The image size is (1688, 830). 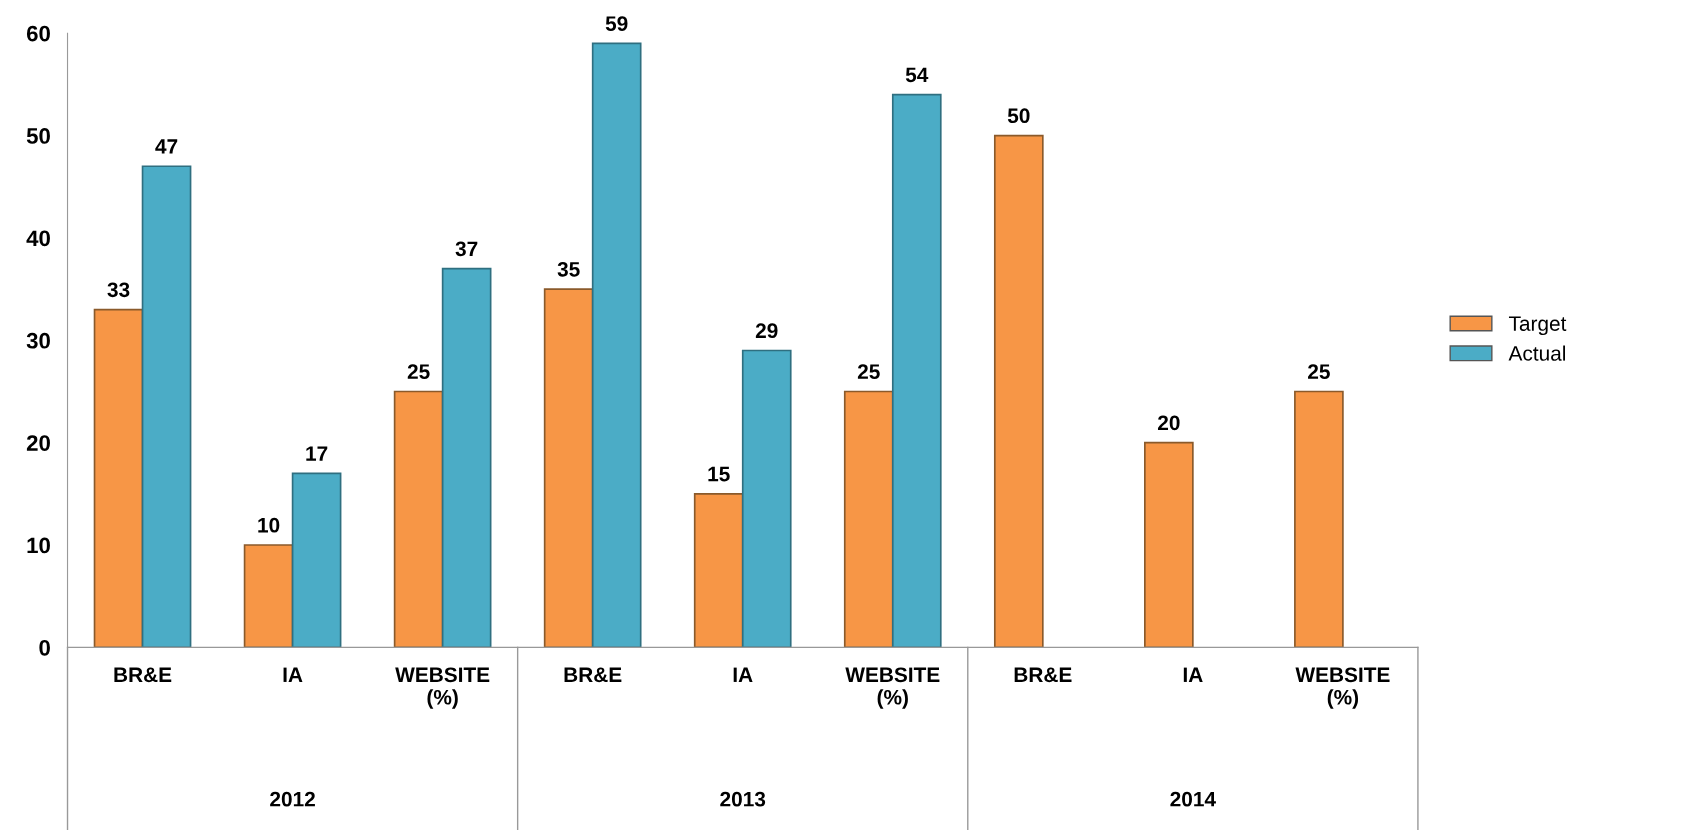 What do you see at coordinates (269, 525) in the screenshot?
I see `data-label: 10` at bounding box center [269, 525].